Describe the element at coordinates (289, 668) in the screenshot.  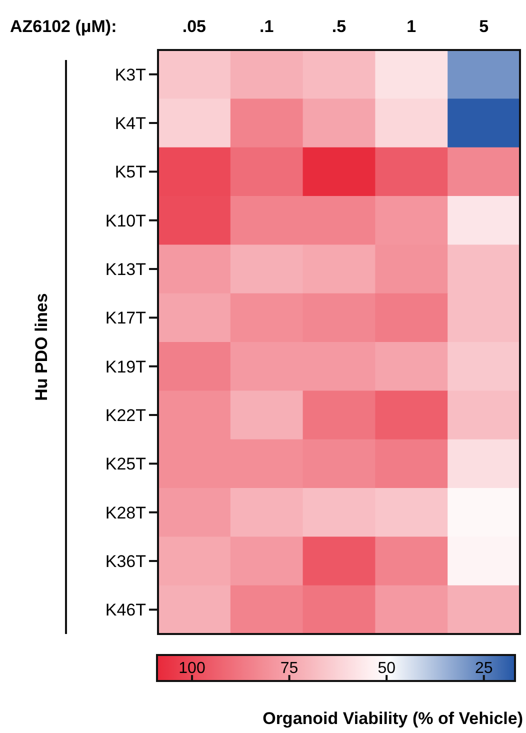
I see `color-bar-label: 75` at that location.